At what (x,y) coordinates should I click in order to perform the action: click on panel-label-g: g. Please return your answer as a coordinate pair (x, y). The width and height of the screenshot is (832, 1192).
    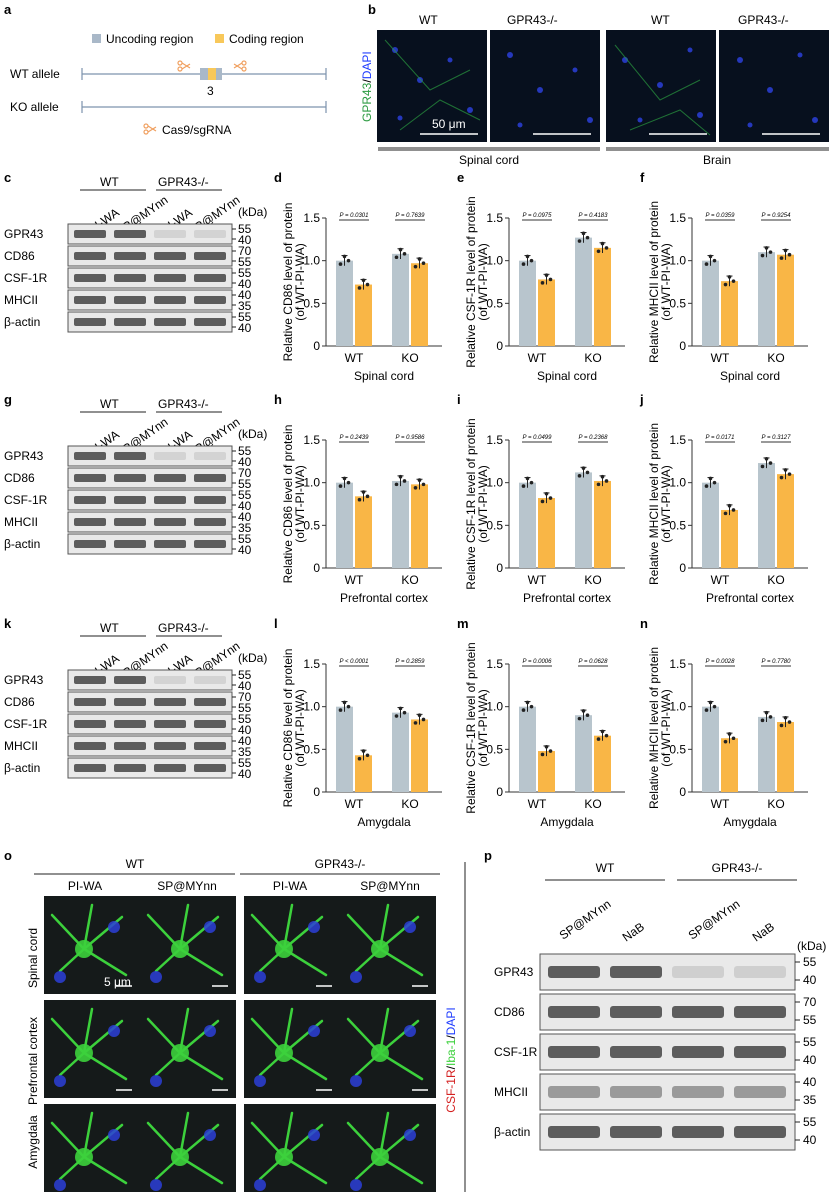
    Looking at the image, I should click on (8, 399).